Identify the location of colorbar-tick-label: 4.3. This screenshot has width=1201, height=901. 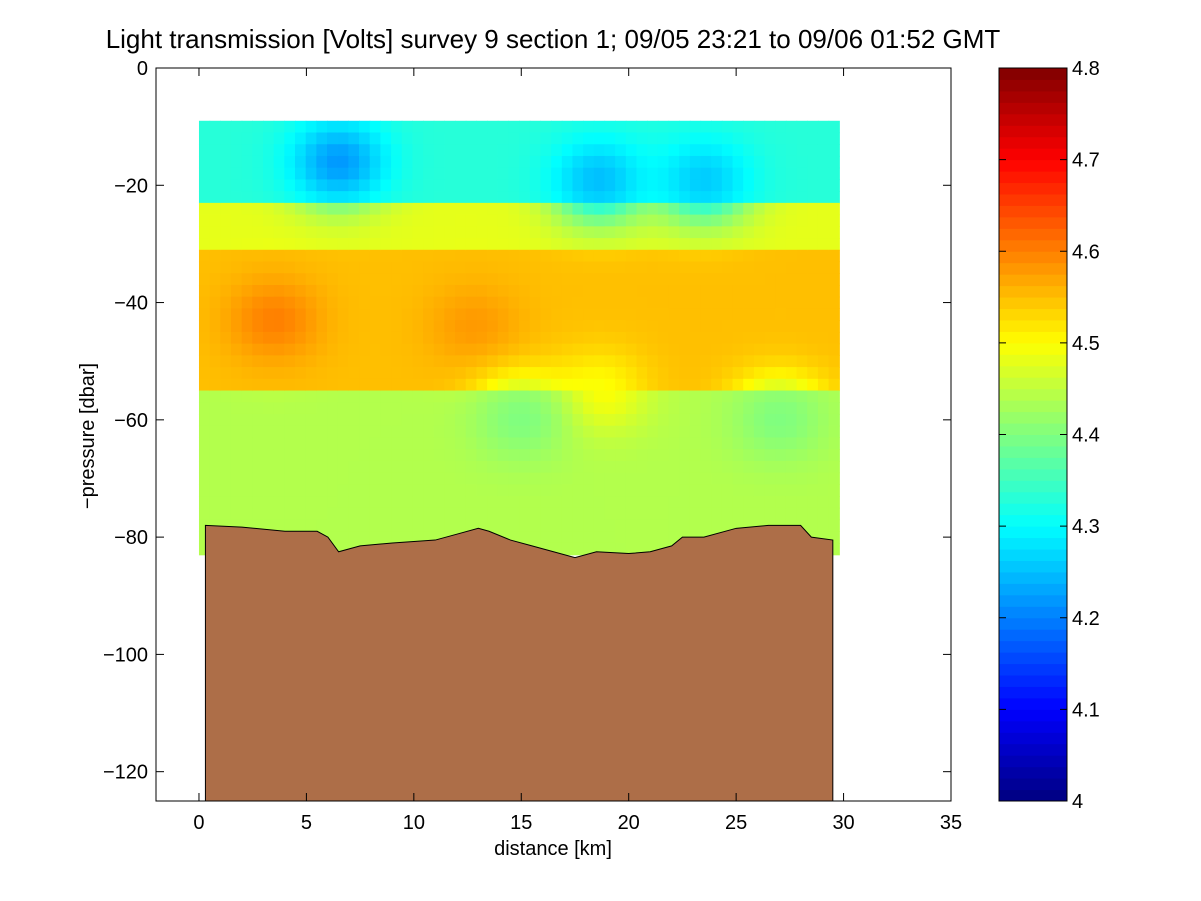
(1086, 527).